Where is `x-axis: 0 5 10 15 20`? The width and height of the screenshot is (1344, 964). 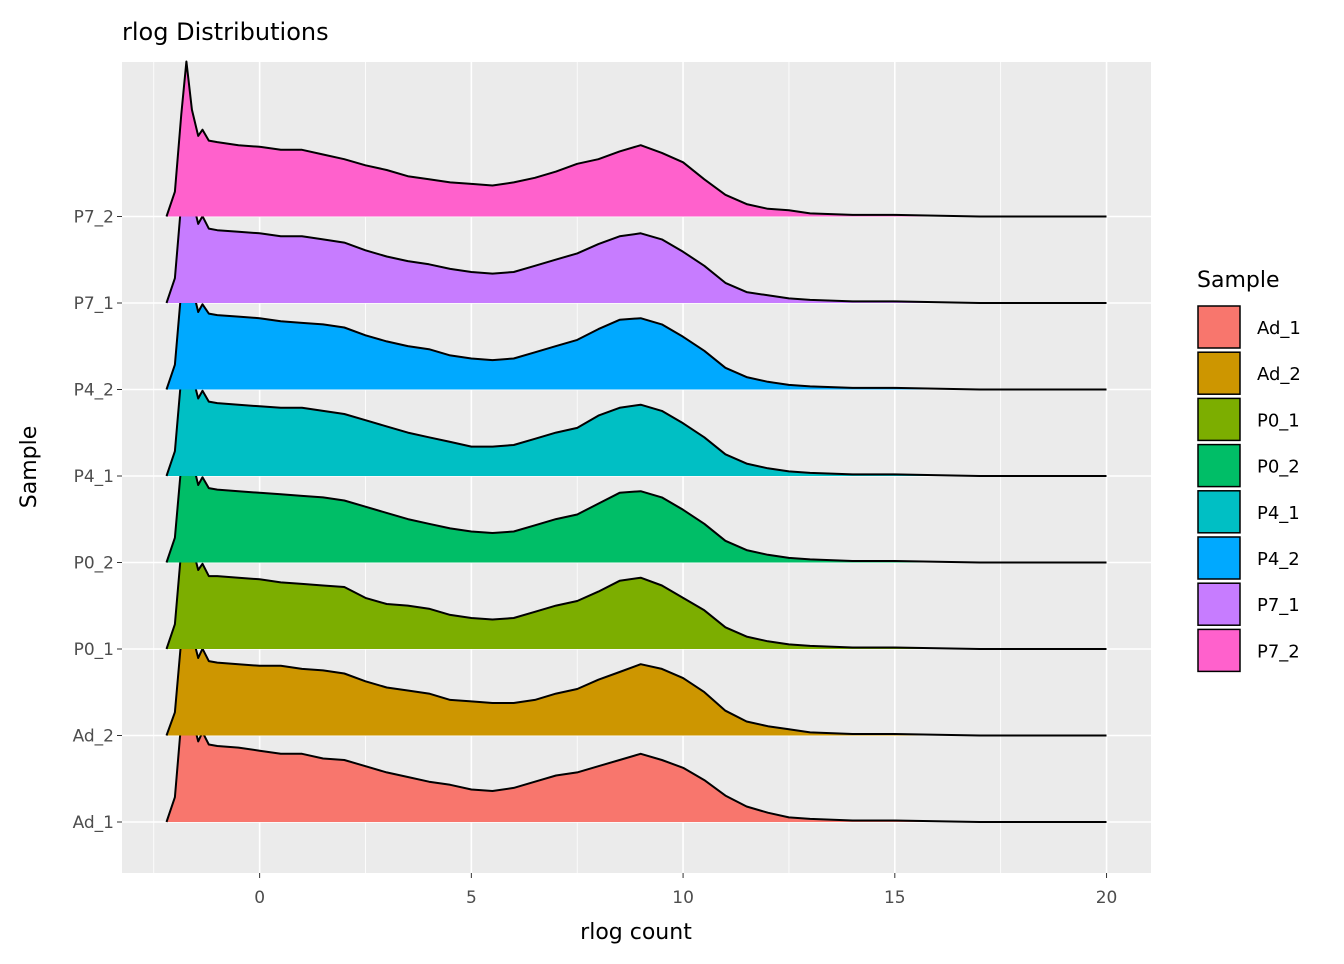
x-axis: 0 5 10 15 20 is located at coordinates (685, 890).